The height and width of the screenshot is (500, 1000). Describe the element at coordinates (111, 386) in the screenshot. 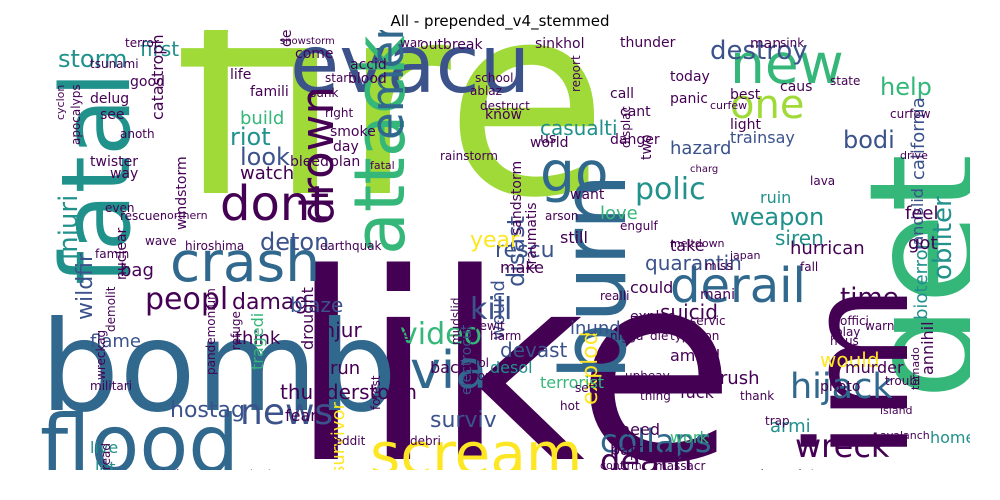

I see `cloud-word: militari` at that location.